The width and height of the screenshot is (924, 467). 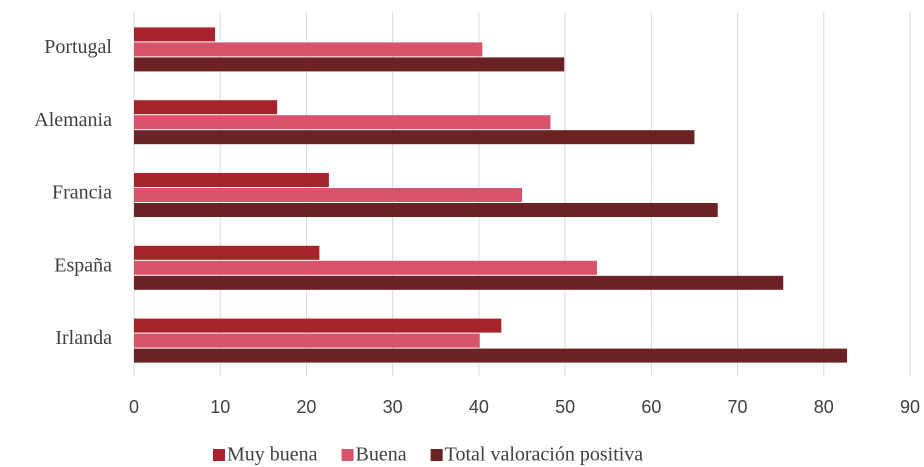 What do you see at coordinates (220, 407) in the screenshot?
I see `x-tick-label: 10` at bounding box center [220, 407].